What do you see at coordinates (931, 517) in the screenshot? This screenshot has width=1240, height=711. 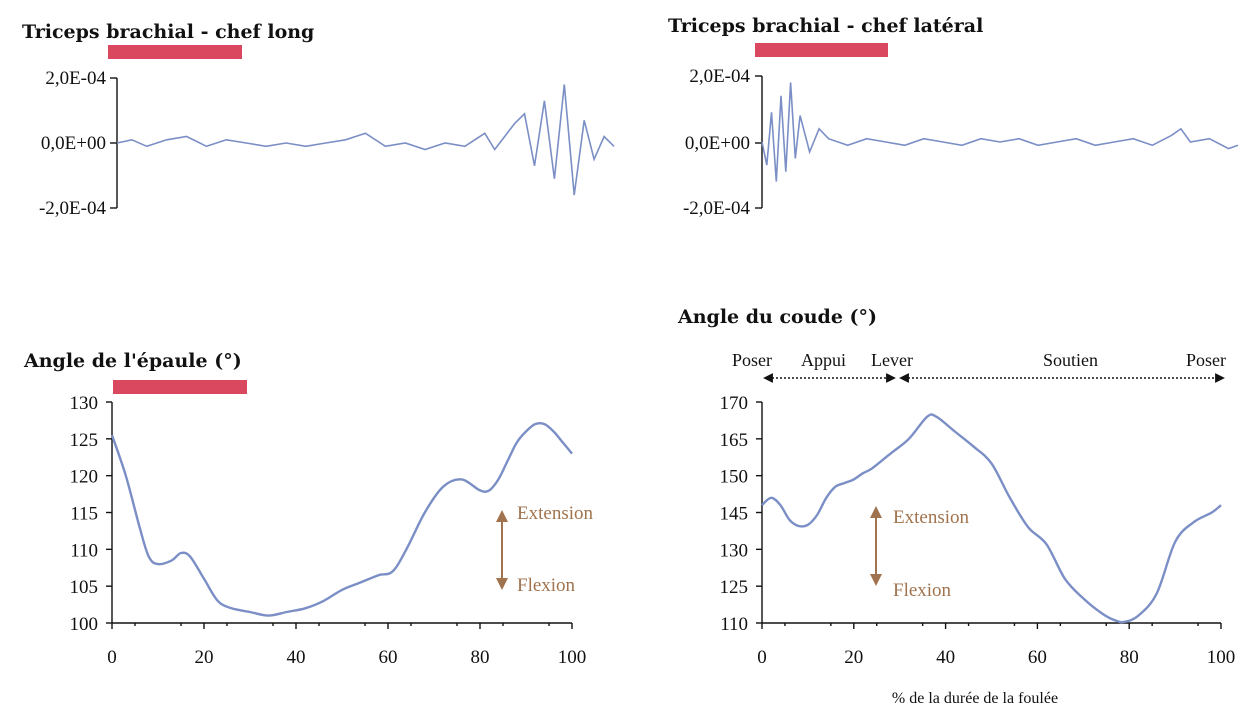 I see `elbow-extension-label: Extension` at bounding box center [931, 517].